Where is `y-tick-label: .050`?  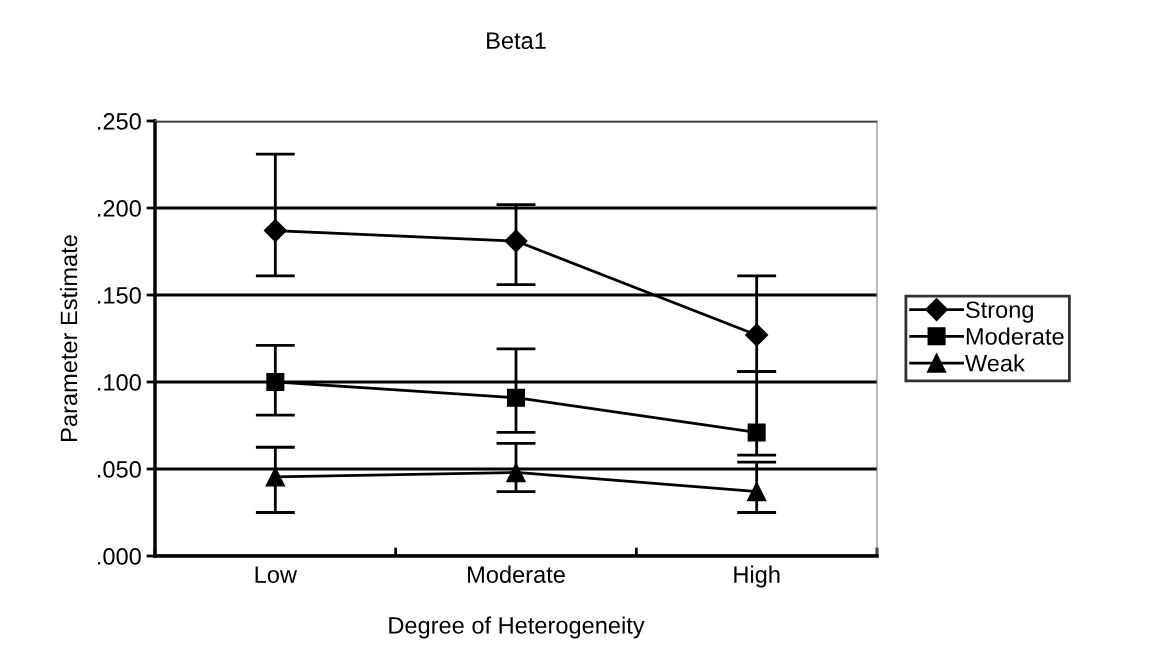
y-tick-label: .050 is located at coordinates (119, 469).